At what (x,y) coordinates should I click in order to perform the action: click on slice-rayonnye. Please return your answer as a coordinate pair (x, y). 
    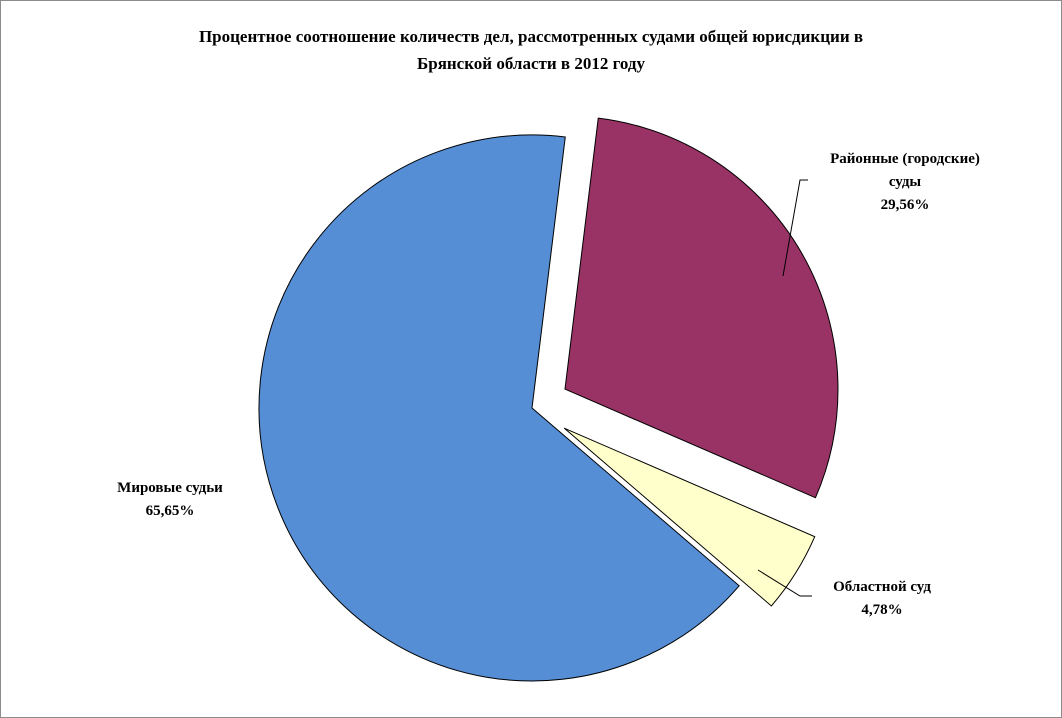
    Looking at the image, I should click on (701, 308).